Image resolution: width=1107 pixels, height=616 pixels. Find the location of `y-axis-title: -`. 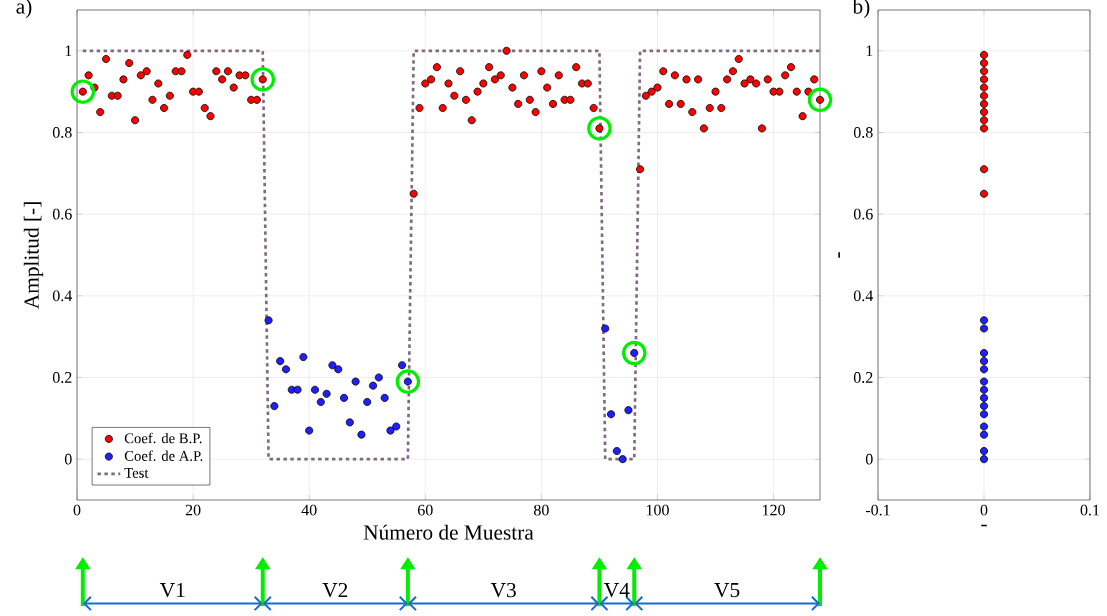

y-axis-title: - is located at coordinates (839, 255).